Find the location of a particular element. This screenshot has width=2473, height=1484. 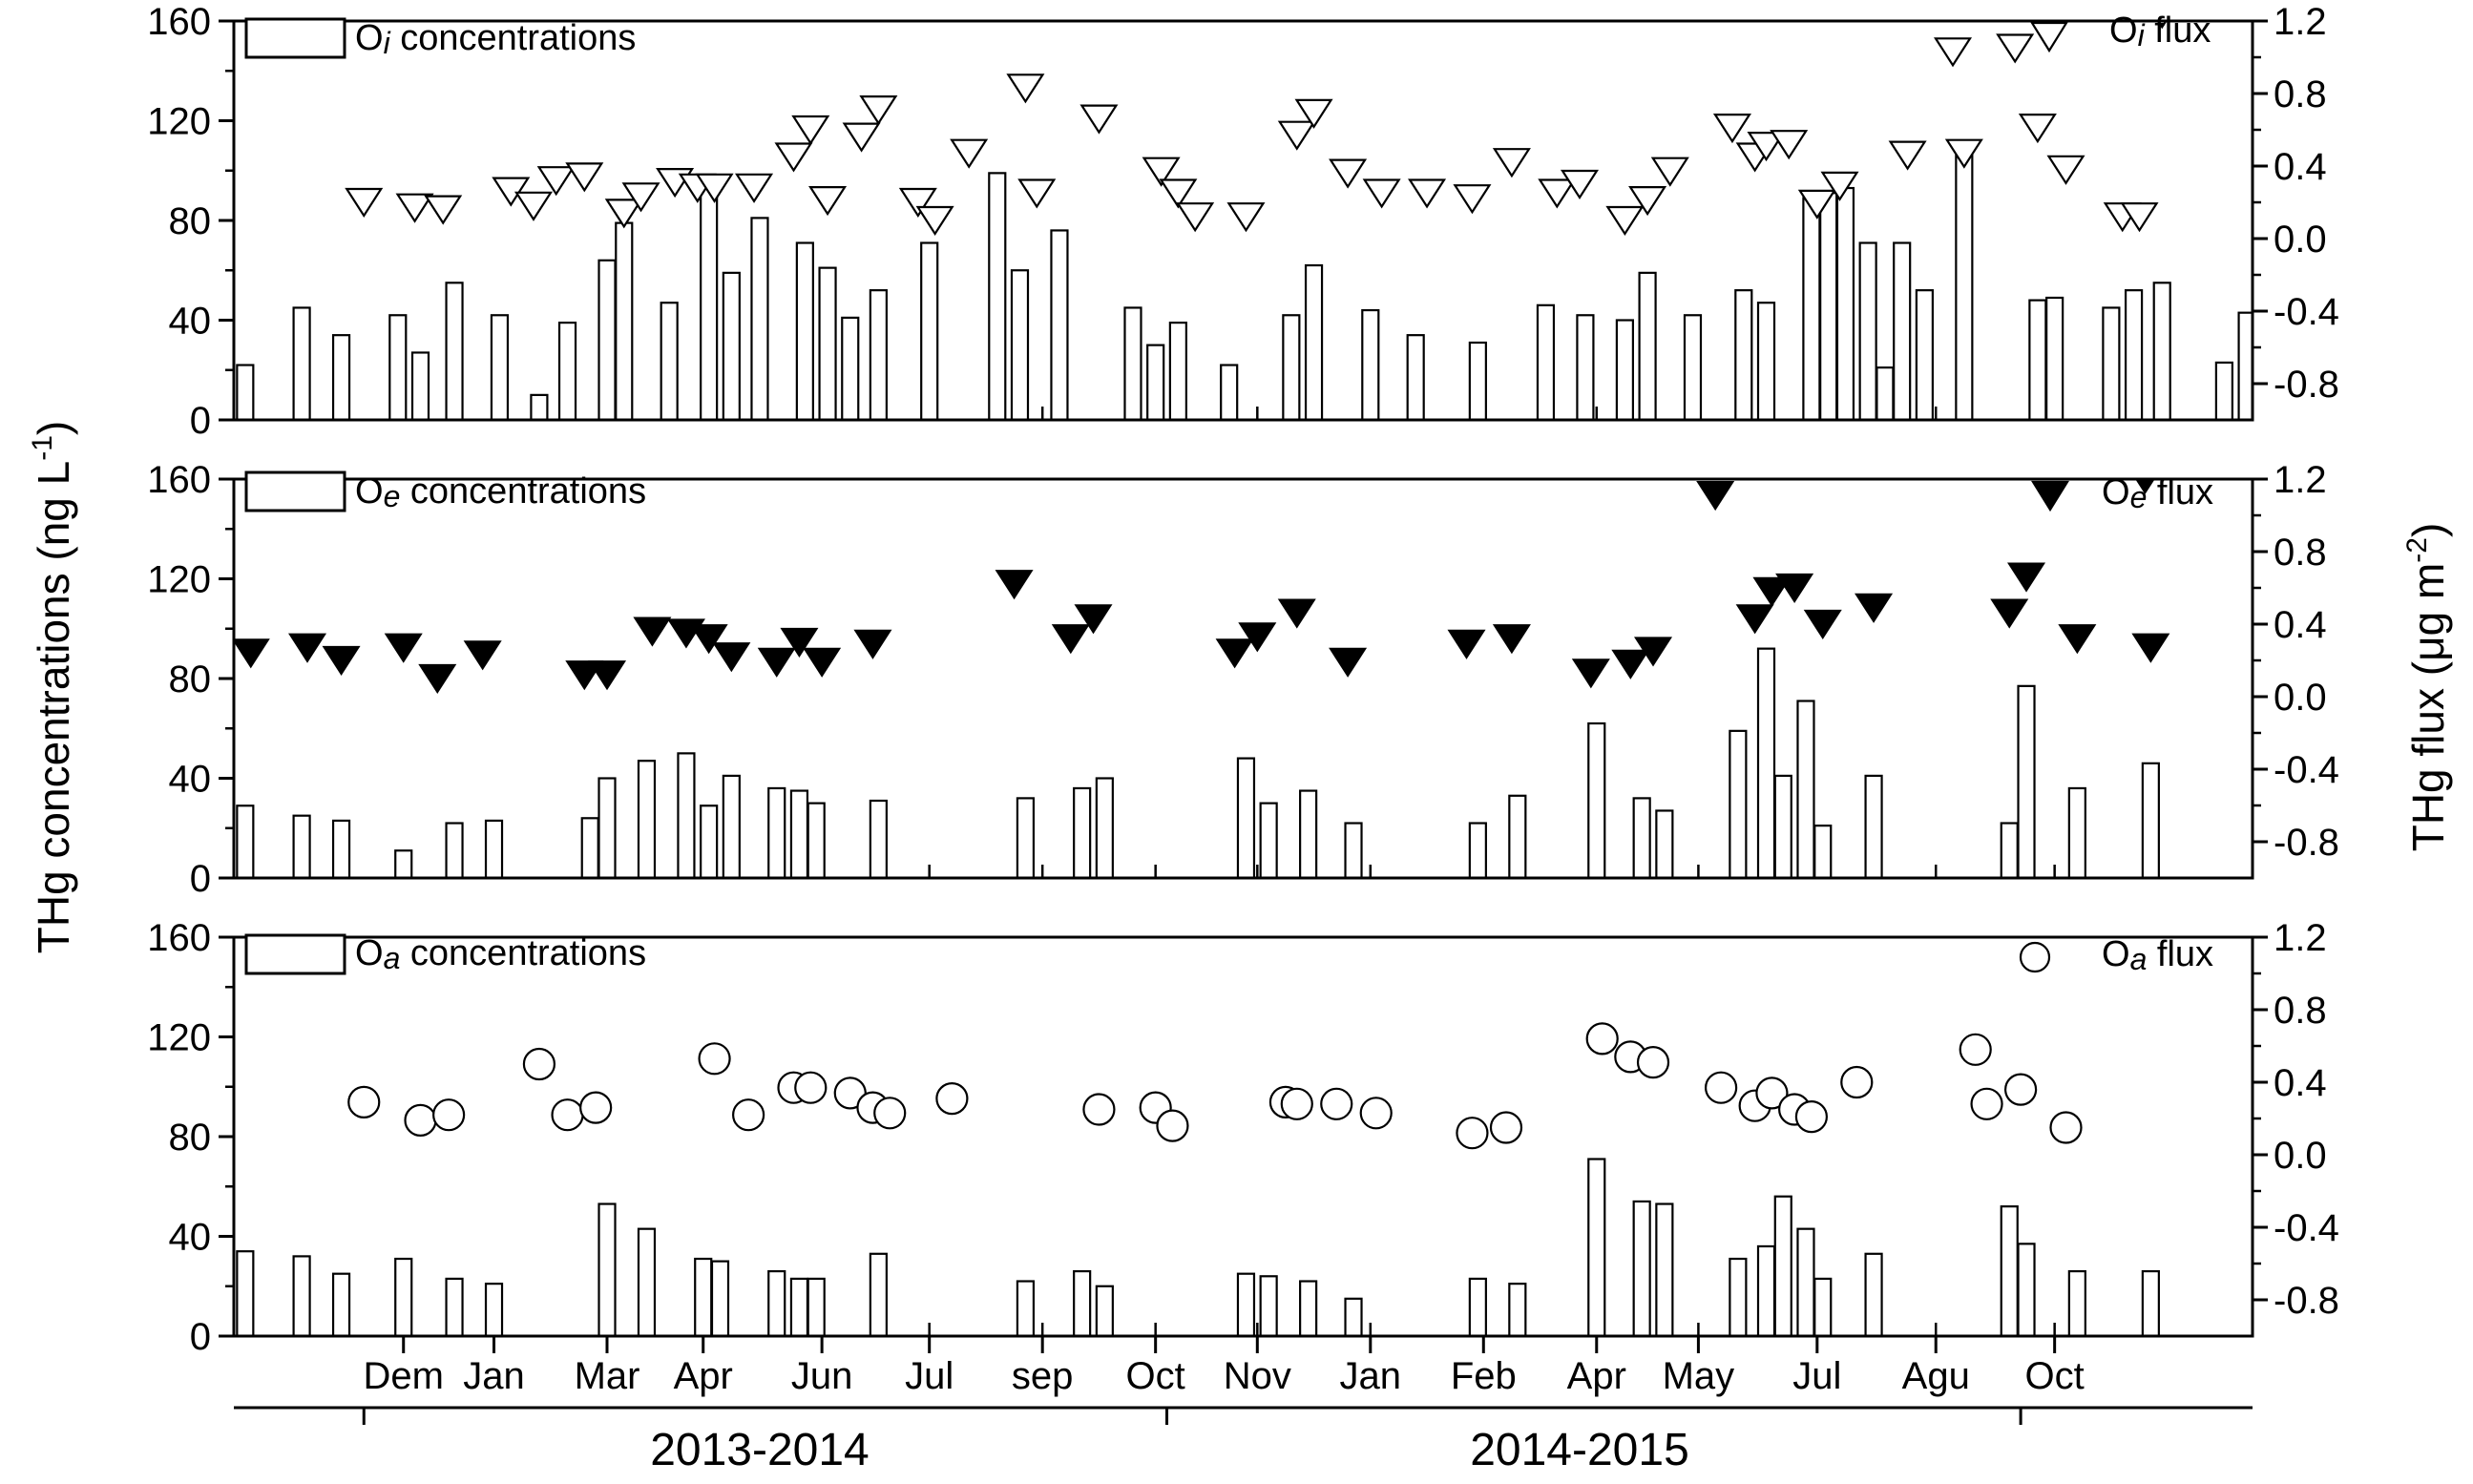

right-axis-title-sup: -2 is located at coordinates (2417, 550).